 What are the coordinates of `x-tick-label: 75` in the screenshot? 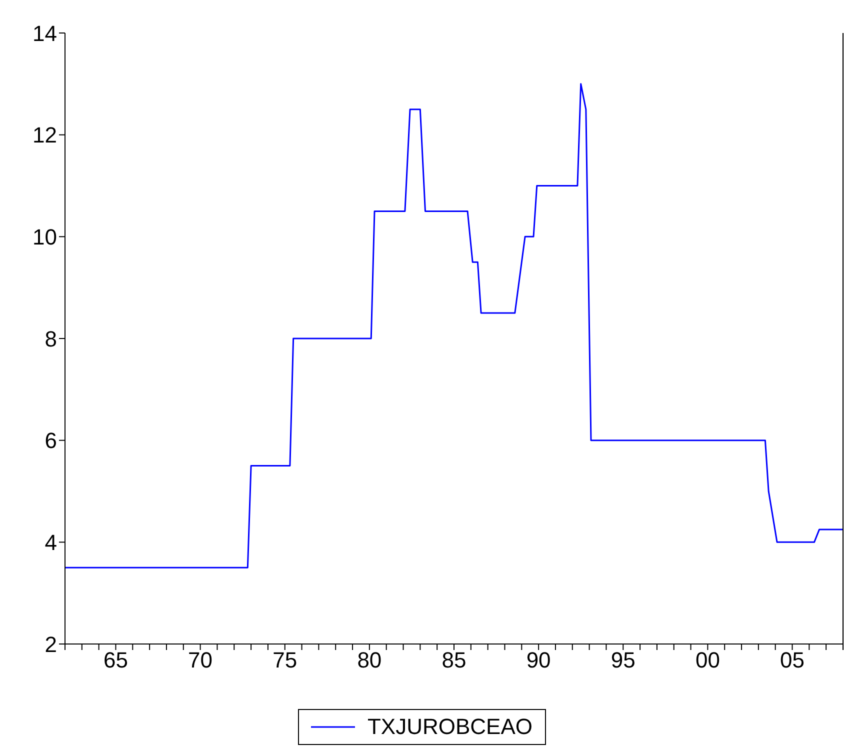 It's located at (285, 660).